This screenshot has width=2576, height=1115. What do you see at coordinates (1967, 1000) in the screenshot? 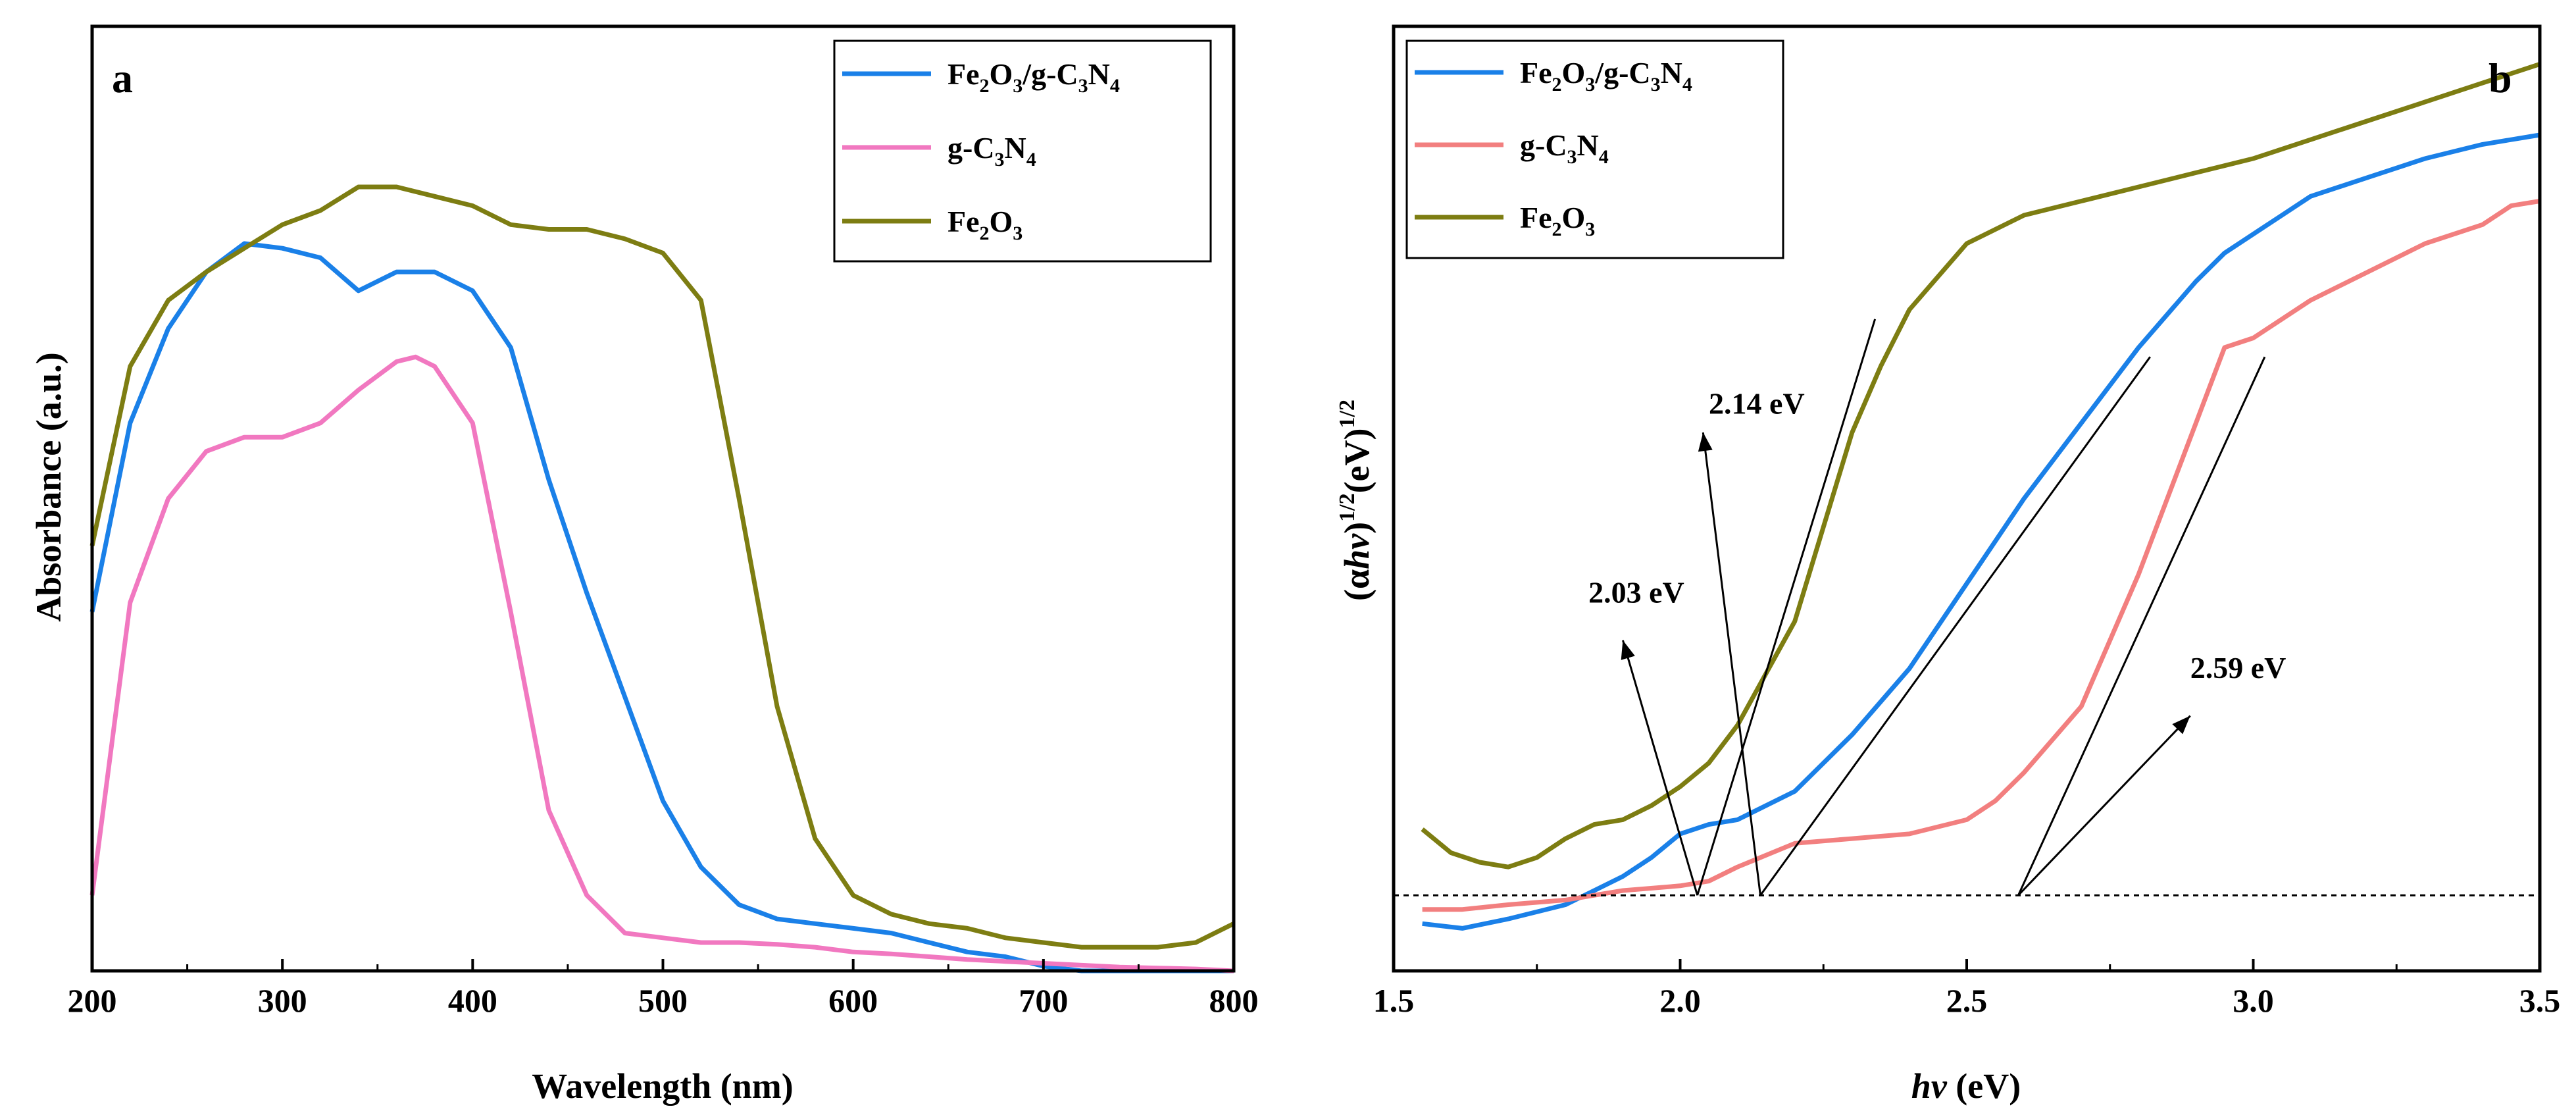
I see `x-tick-label: 2.5` at bounding box center [1967, 1000].